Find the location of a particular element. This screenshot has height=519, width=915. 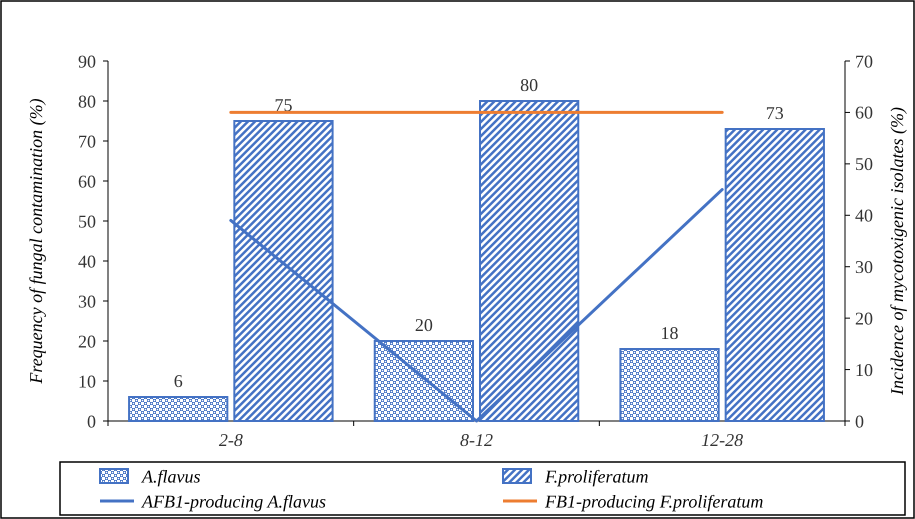

data-label: 75 is located at coordinates (283, 105).